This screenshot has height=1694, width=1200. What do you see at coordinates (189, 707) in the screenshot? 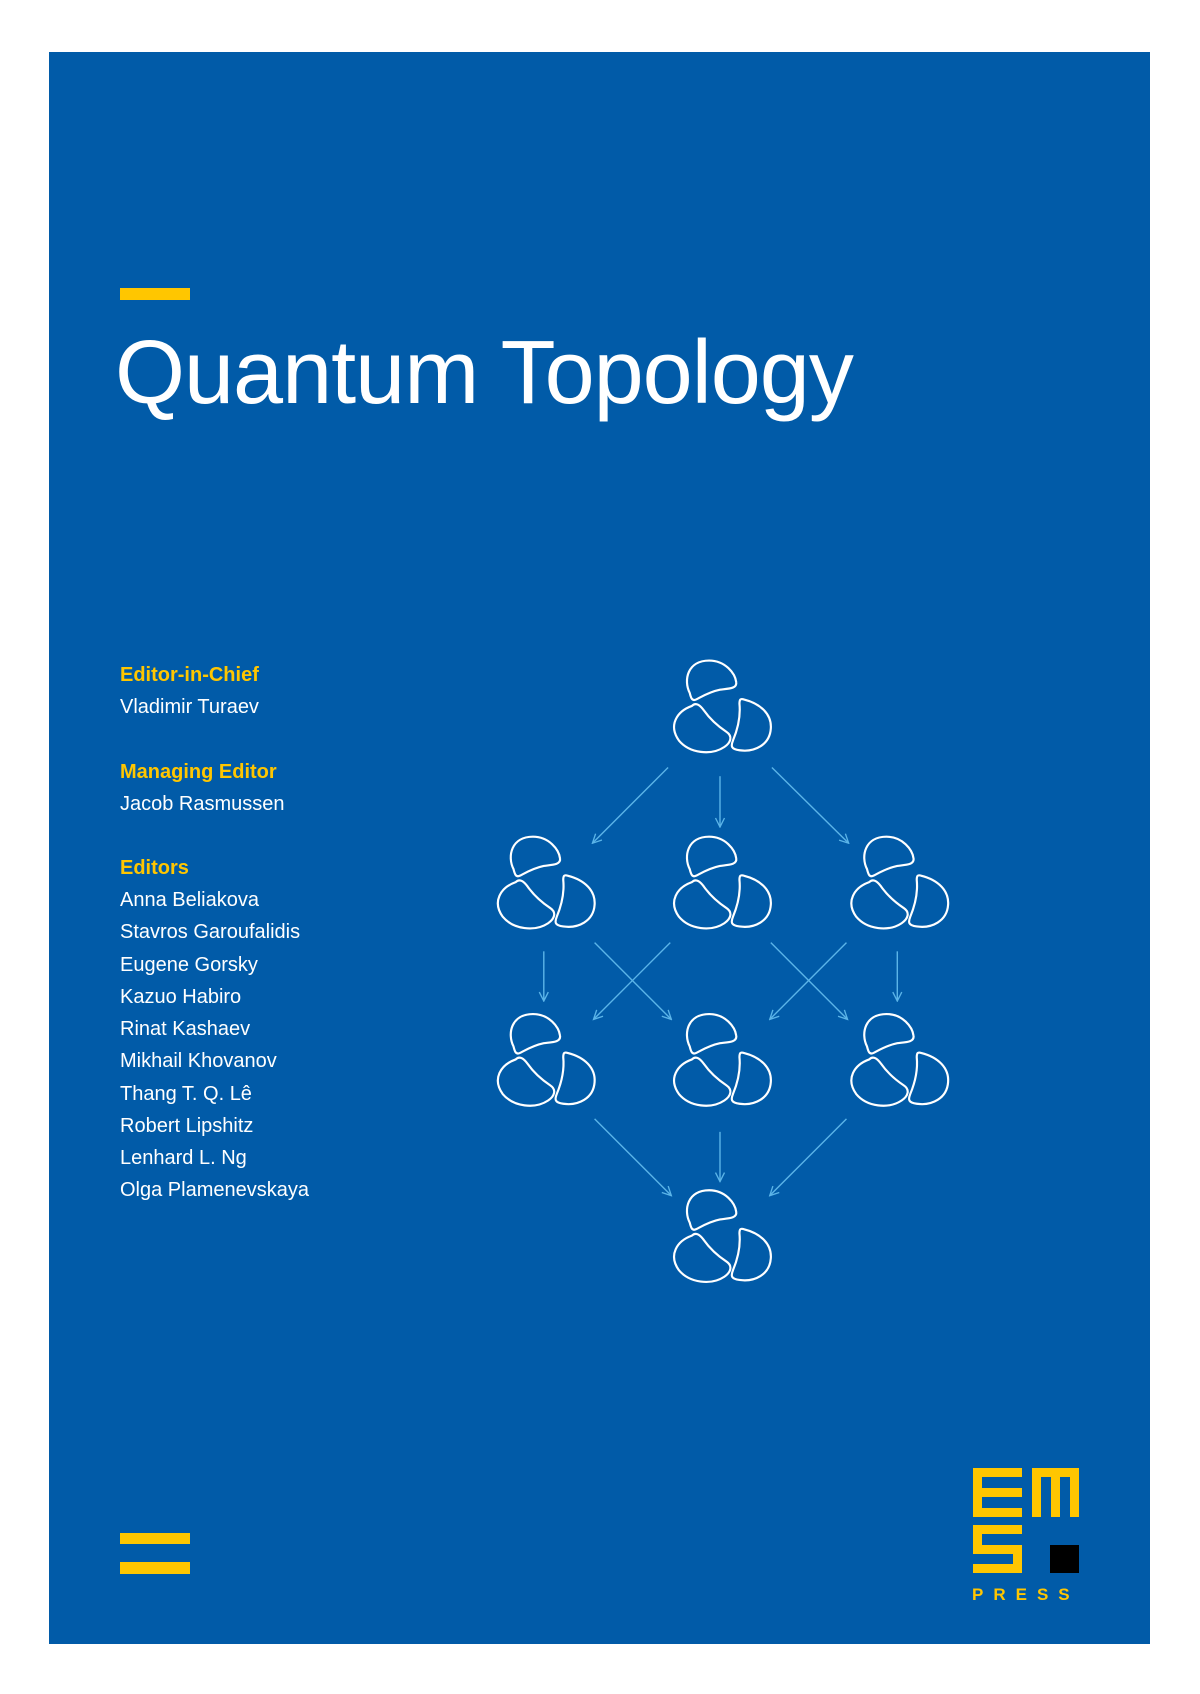
I see `editor-in-chief-name: Vladimir Turaev` at bounding box center [189, 707].